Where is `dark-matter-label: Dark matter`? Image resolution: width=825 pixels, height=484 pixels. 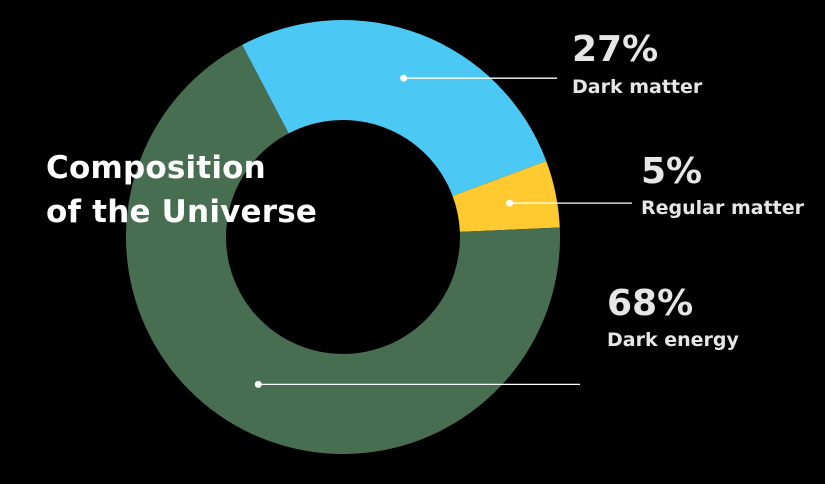
dark-matter-label: Dark matter is located at coordinates (637, 87).